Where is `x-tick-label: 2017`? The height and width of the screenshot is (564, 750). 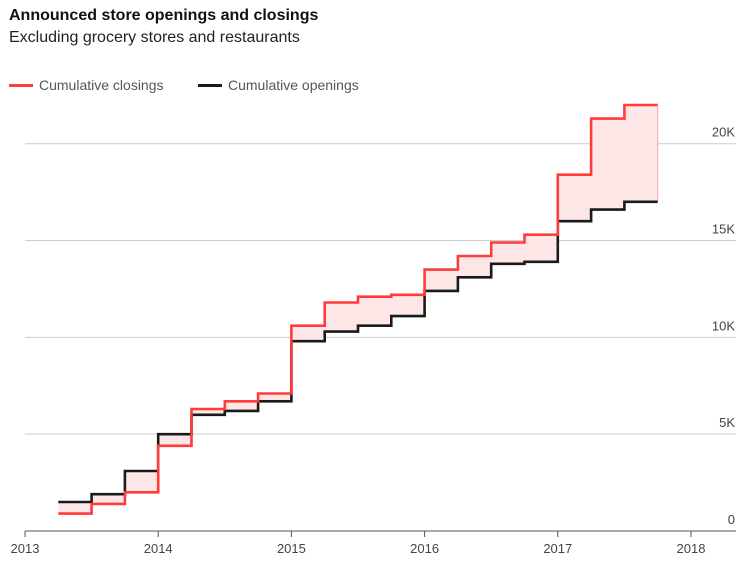 x-tick-label: 2017 is located at coordinates (557, 548).